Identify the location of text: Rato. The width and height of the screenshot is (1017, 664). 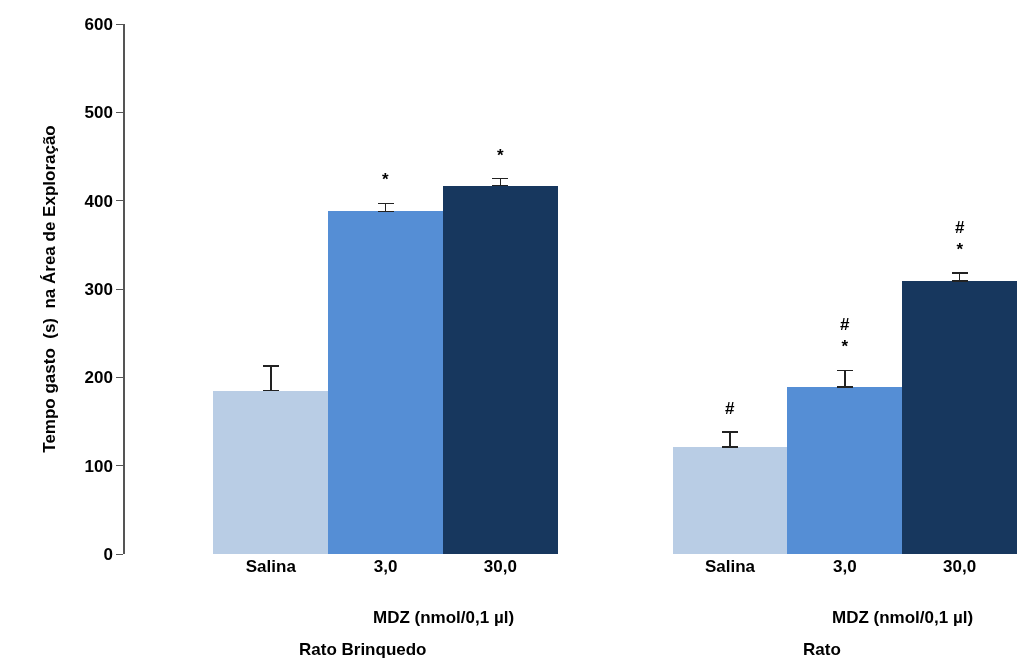
(822, 649).